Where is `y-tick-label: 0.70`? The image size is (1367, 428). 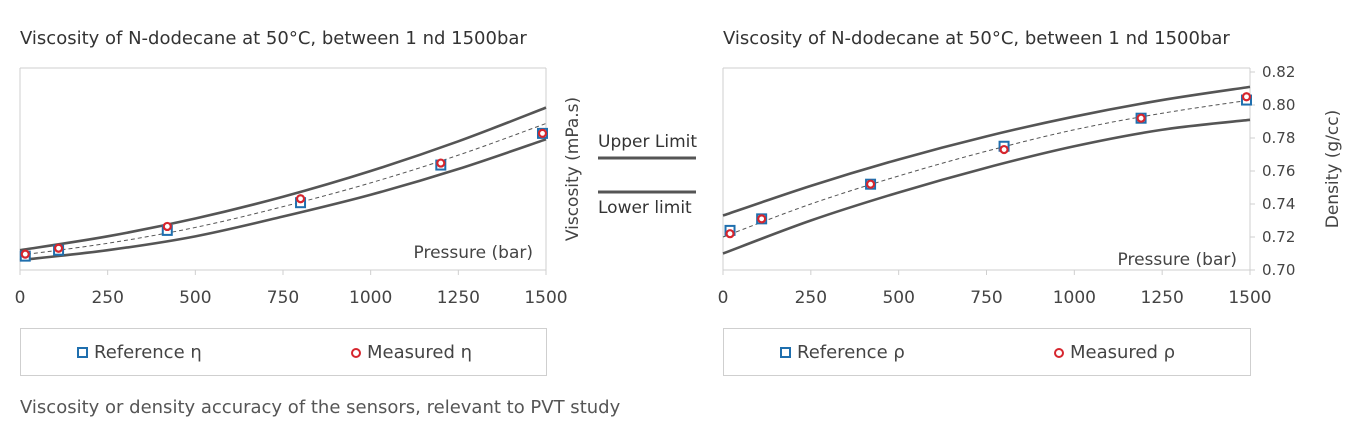
y-tick-label: 0.70 is located at coordinates (1278, 270).